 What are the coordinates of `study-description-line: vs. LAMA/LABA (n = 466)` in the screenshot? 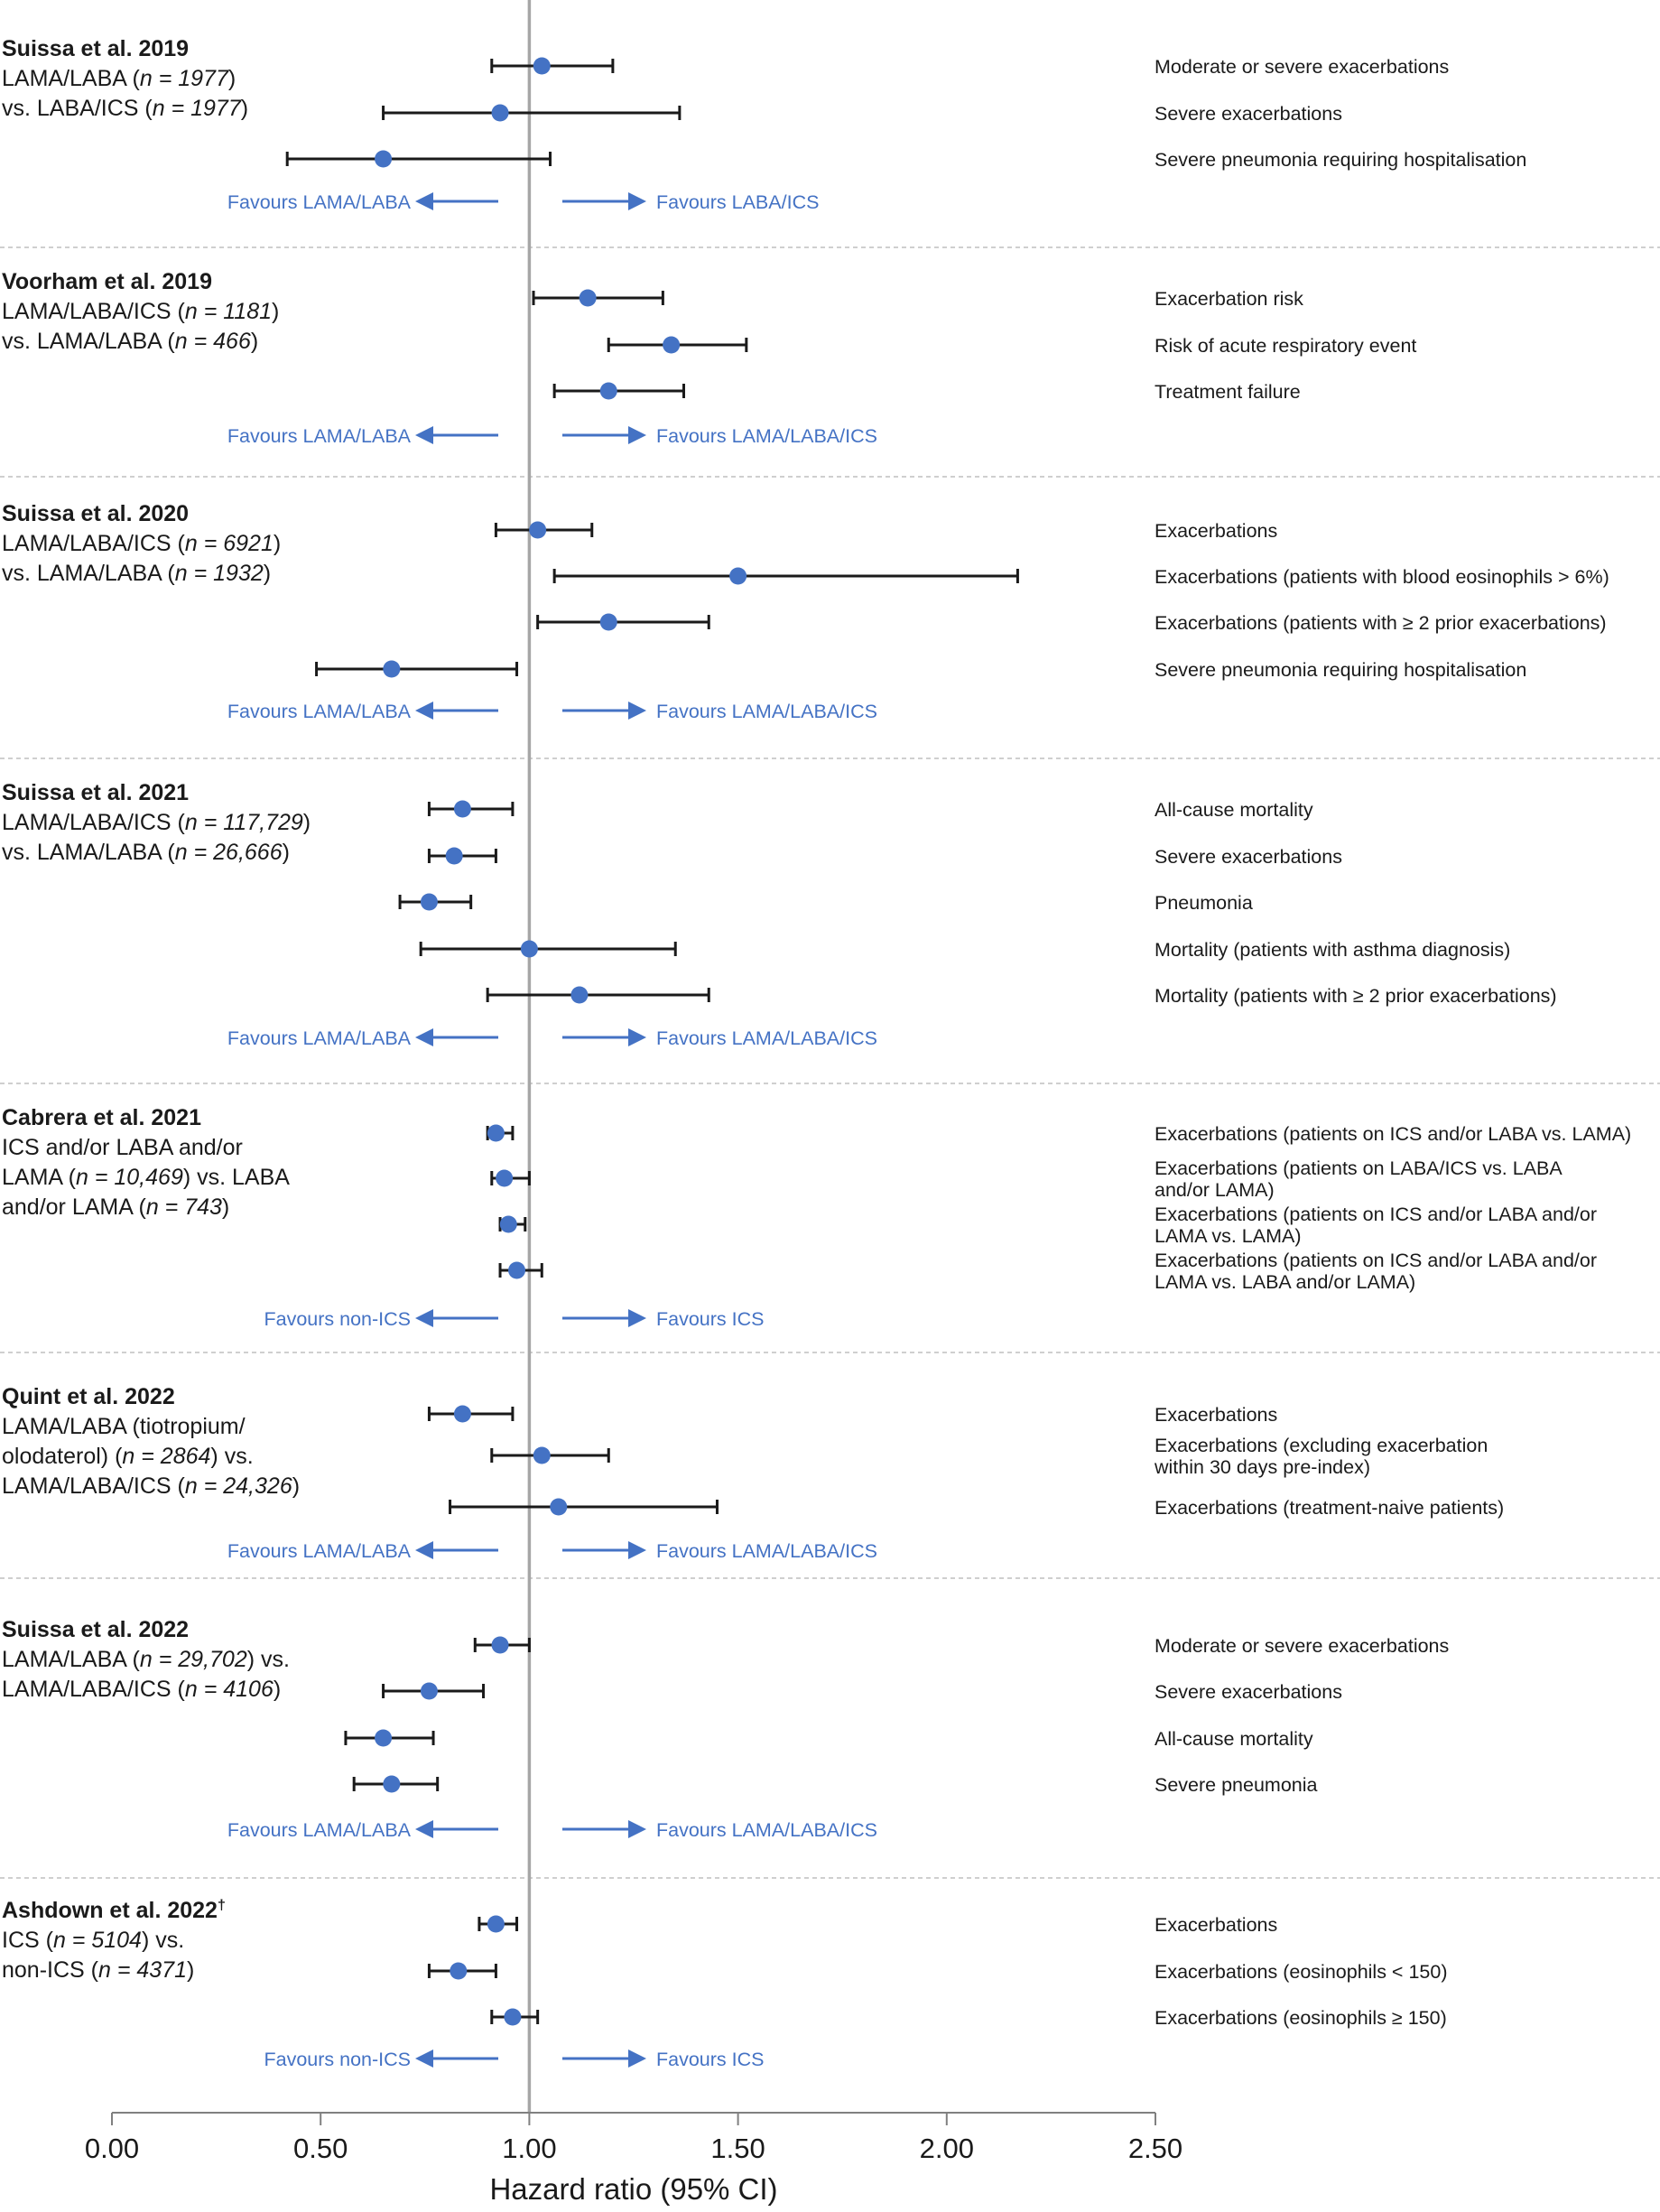 It's located at (130, 341).